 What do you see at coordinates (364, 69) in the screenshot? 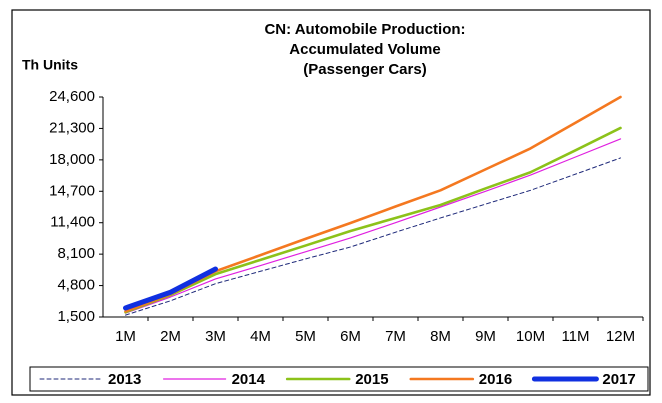
I see `chart-title: (Passenger Cars)` at bounding box center [364, 69].